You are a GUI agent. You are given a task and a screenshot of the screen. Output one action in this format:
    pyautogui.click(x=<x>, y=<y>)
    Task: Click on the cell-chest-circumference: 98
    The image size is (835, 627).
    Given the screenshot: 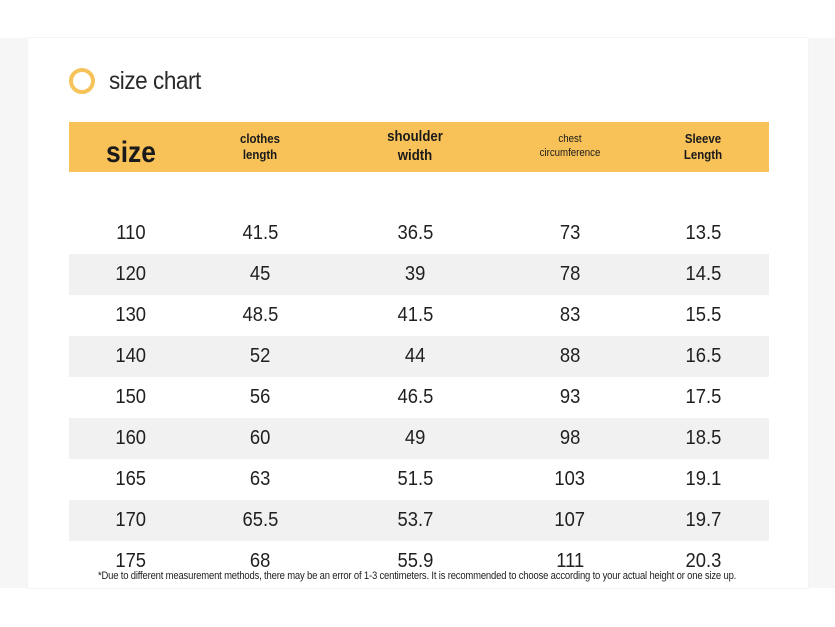 What is the action you would take?
    pyautogui.click(x=570, y=438)
    